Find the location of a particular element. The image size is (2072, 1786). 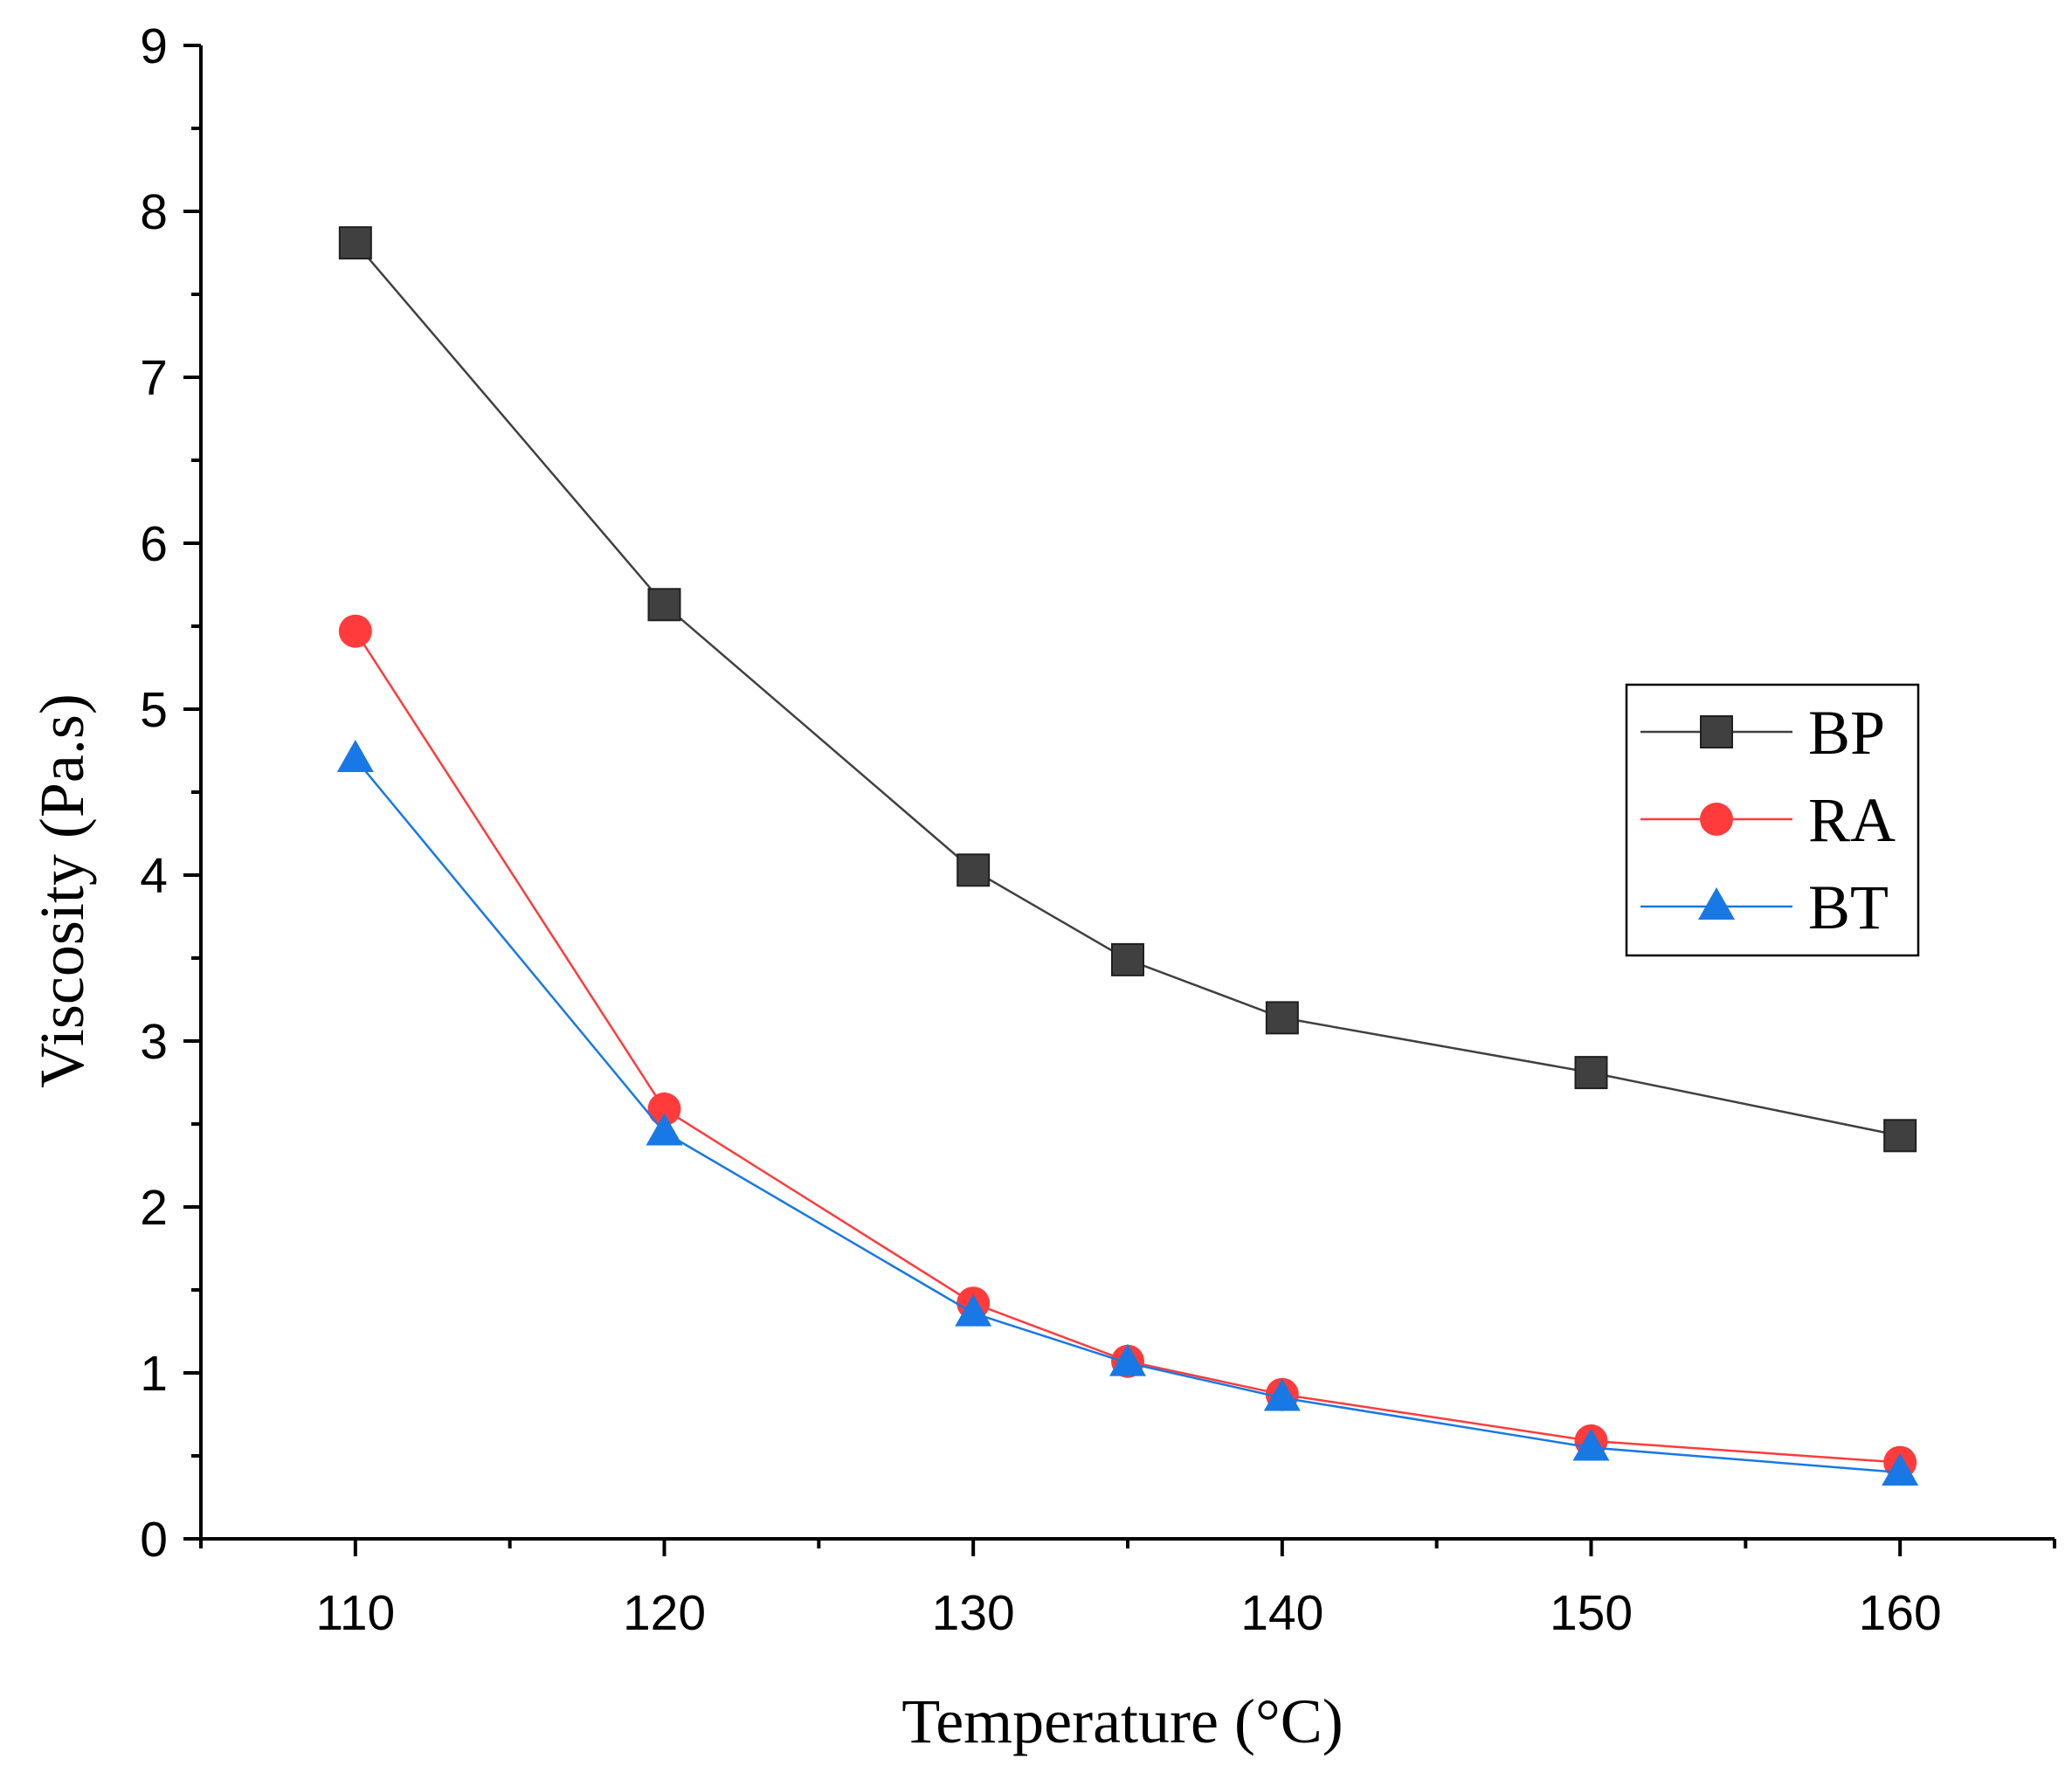

y-tick-label: 7 is located at coordinates (154, 378).